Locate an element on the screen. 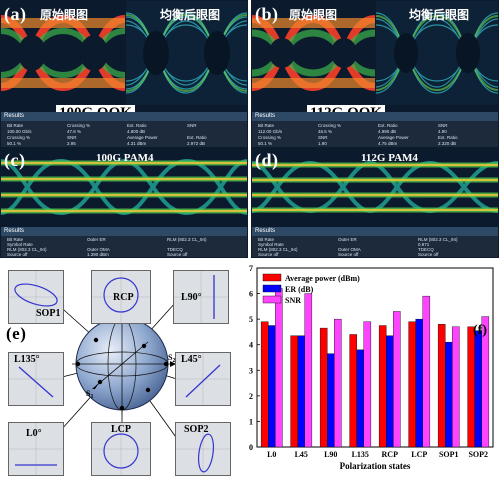 The width and height of the screenshot is (499, 482). results-title-b: Results is located at coordinates (265, 116).